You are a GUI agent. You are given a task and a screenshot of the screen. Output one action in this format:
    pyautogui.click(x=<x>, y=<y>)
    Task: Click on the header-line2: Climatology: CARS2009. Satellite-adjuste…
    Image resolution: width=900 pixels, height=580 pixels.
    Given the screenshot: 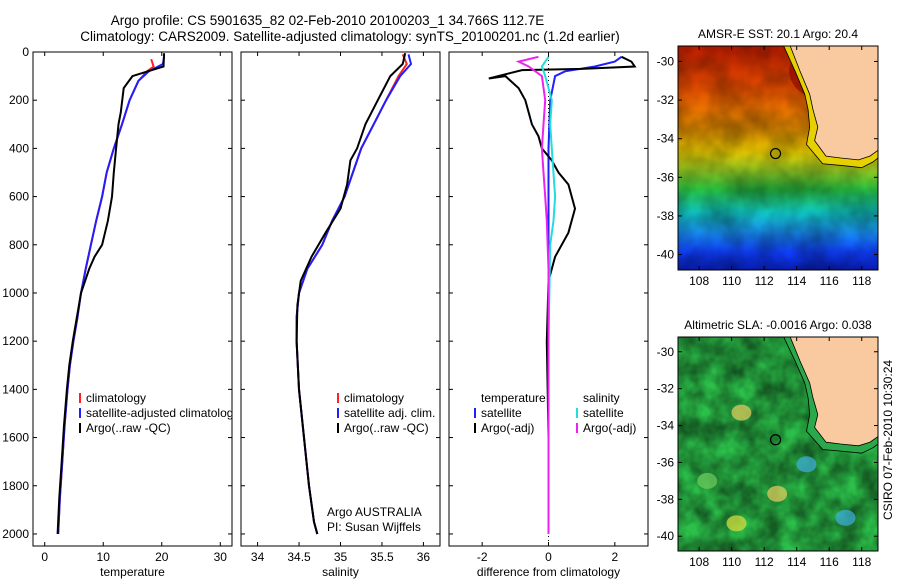 What is the action you would take?
    pyautogui.click(x=350, y=36)
    